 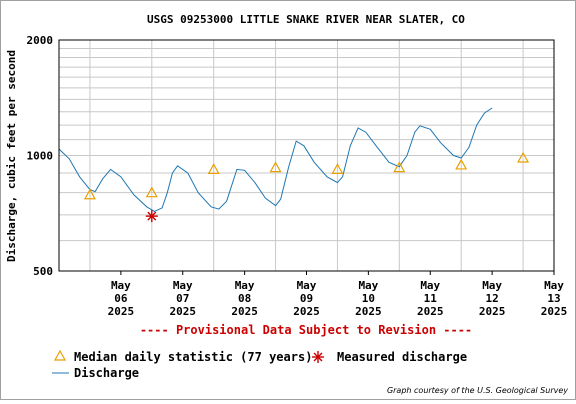 I want to click on y-tick-label: 500, so click(x=43, y=271).